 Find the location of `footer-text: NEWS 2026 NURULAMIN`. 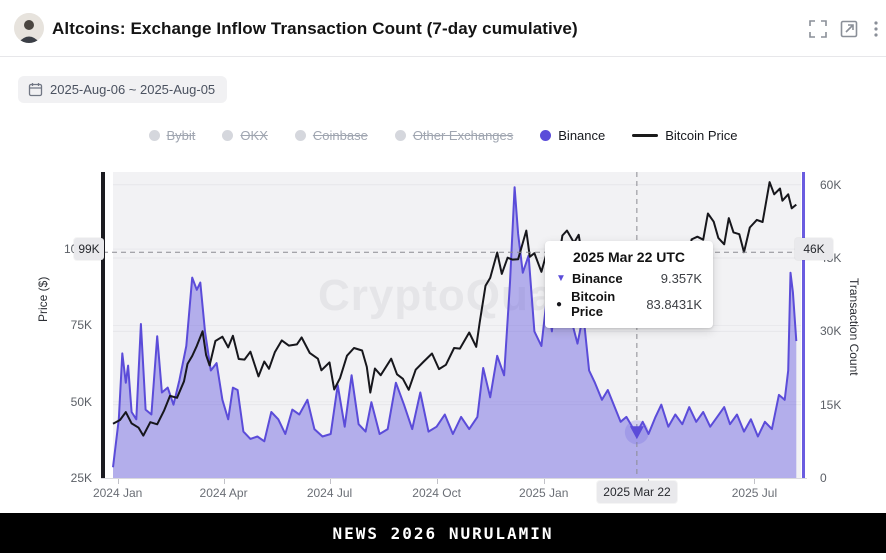

footer-text: NEWS 2026 NURULAMIN is located at coordinates (443, 533).